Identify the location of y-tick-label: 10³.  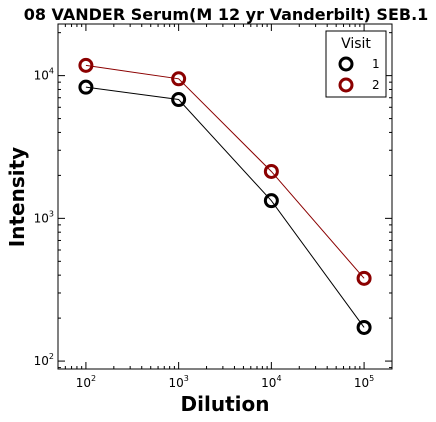
(44, 217).